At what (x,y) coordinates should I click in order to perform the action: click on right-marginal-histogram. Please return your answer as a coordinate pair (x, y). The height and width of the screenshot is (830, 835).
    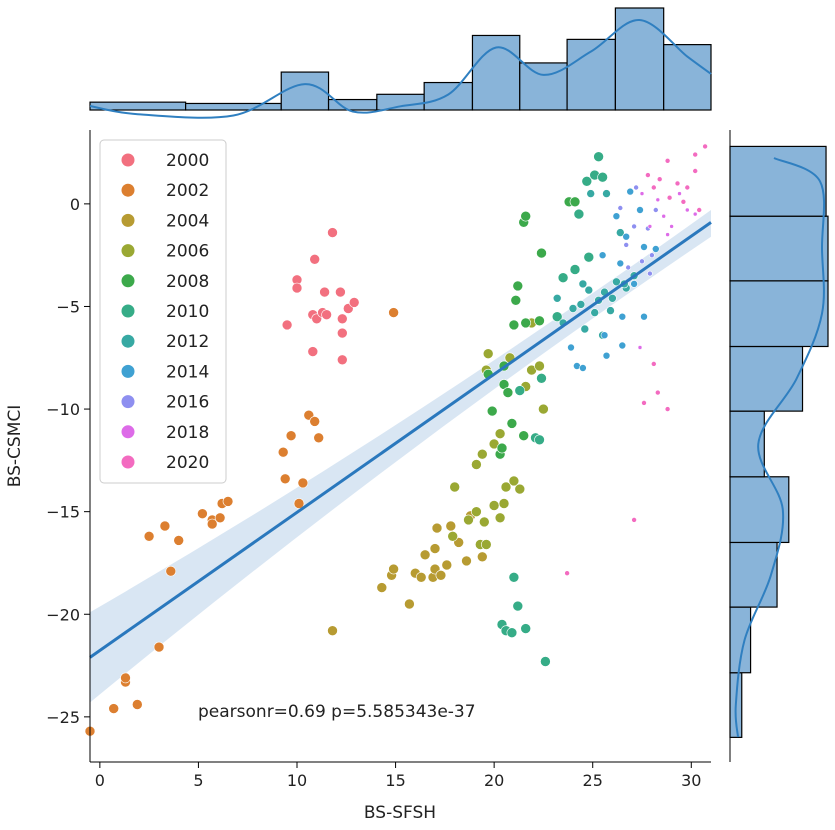
    Looking at the image, I should click on (779, 441).